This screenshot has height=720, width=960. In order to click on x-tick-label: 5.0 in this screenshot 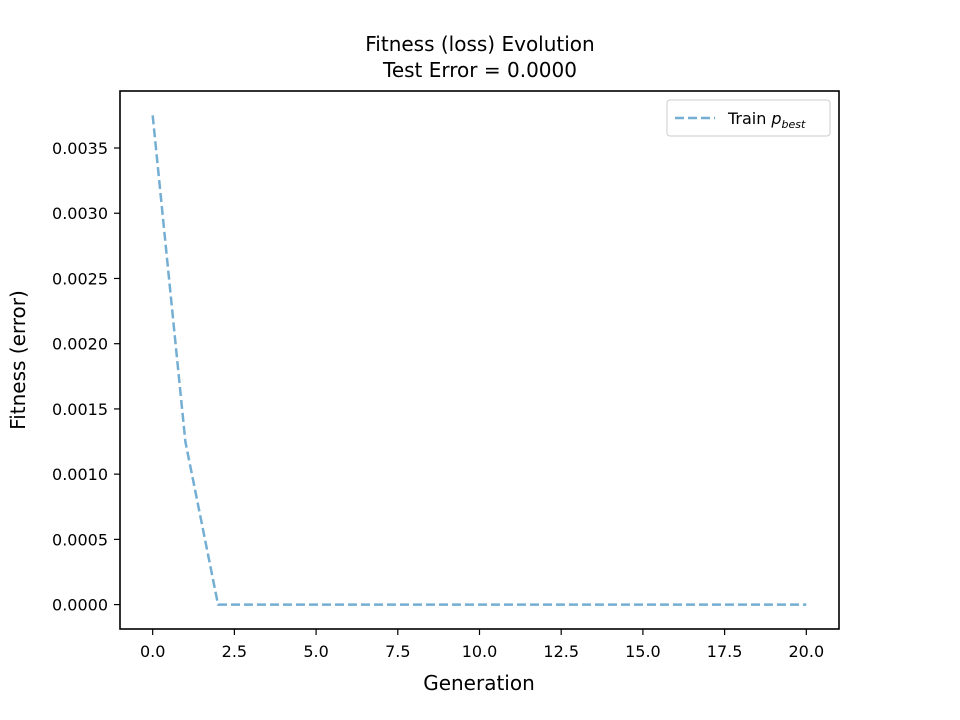, I will do `click(315, 651)`.